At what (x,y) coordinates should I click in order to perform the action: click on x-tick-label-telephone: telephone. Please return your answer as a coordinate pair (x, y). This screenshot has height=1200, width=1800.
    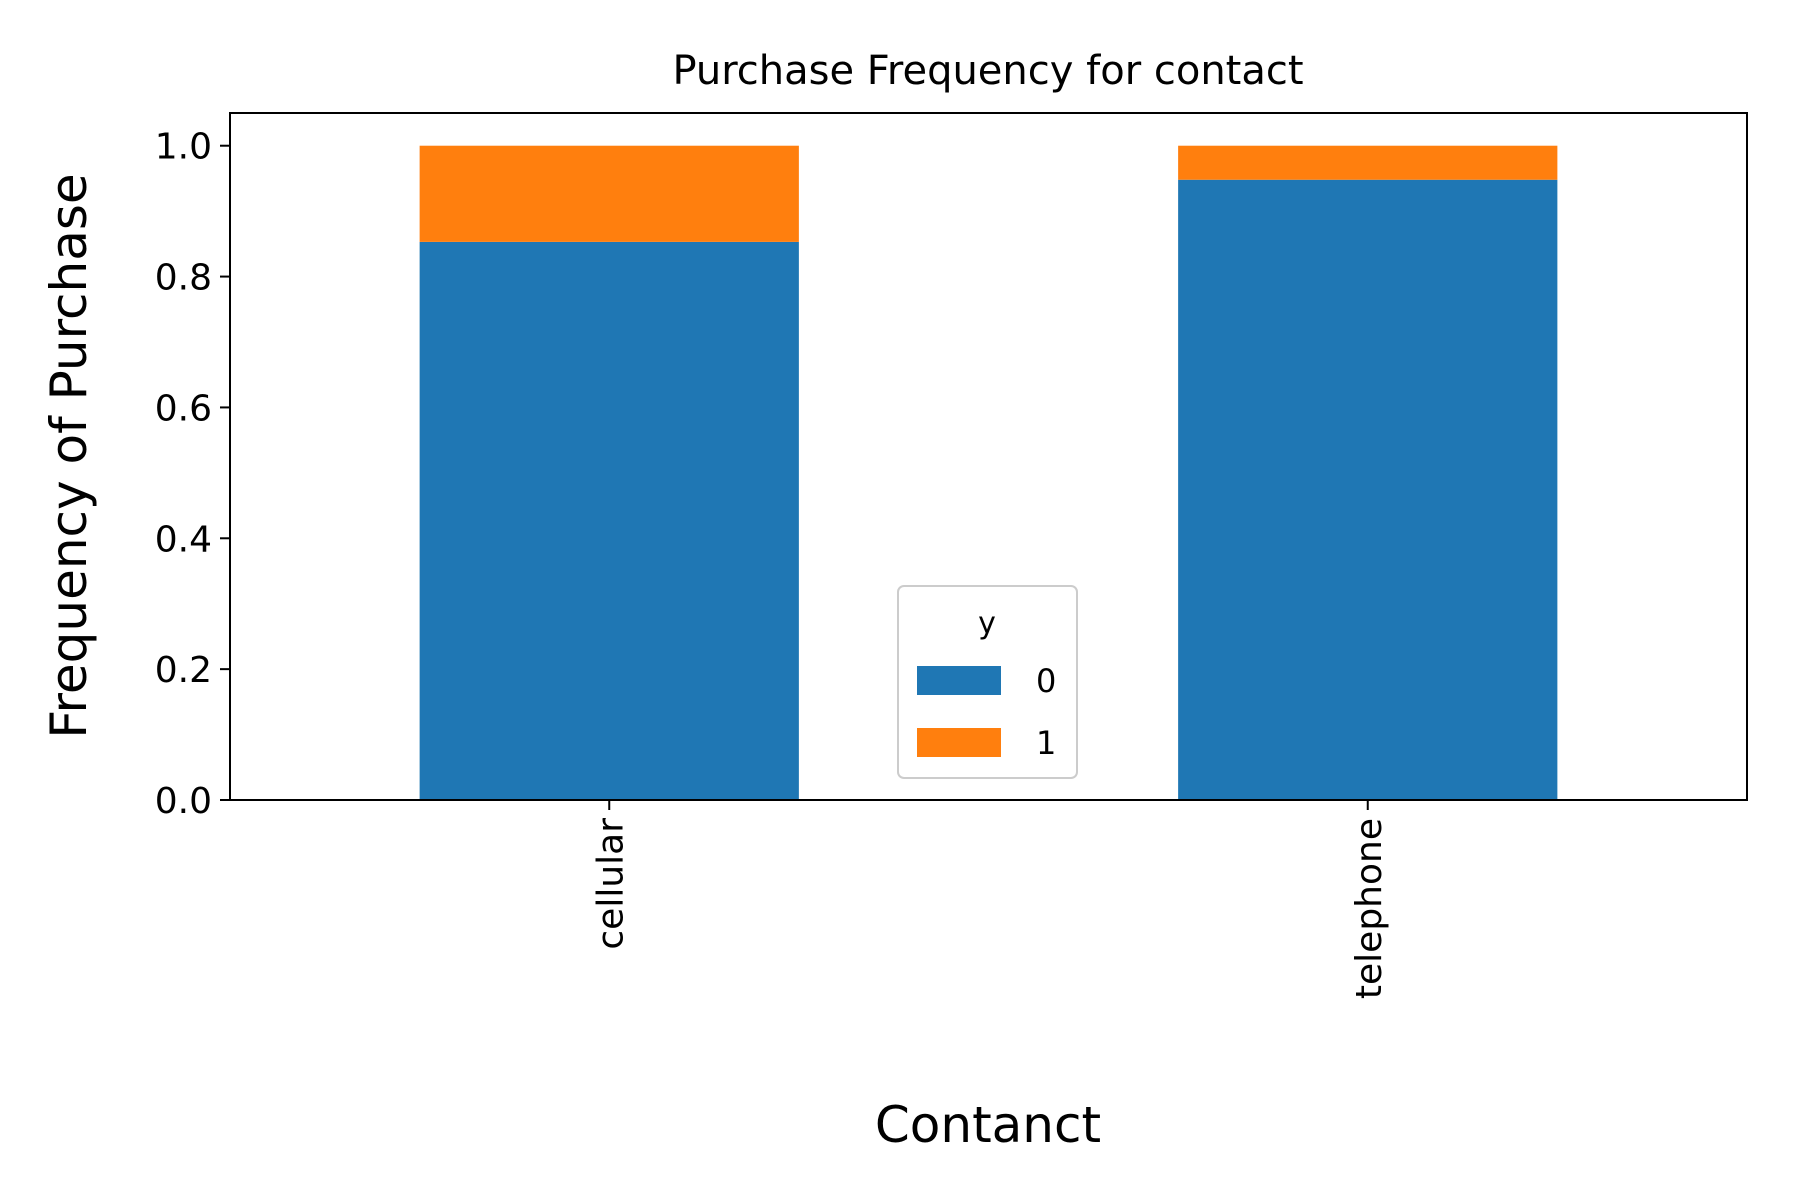
    Looking at the image, I should click on (1369, 908).